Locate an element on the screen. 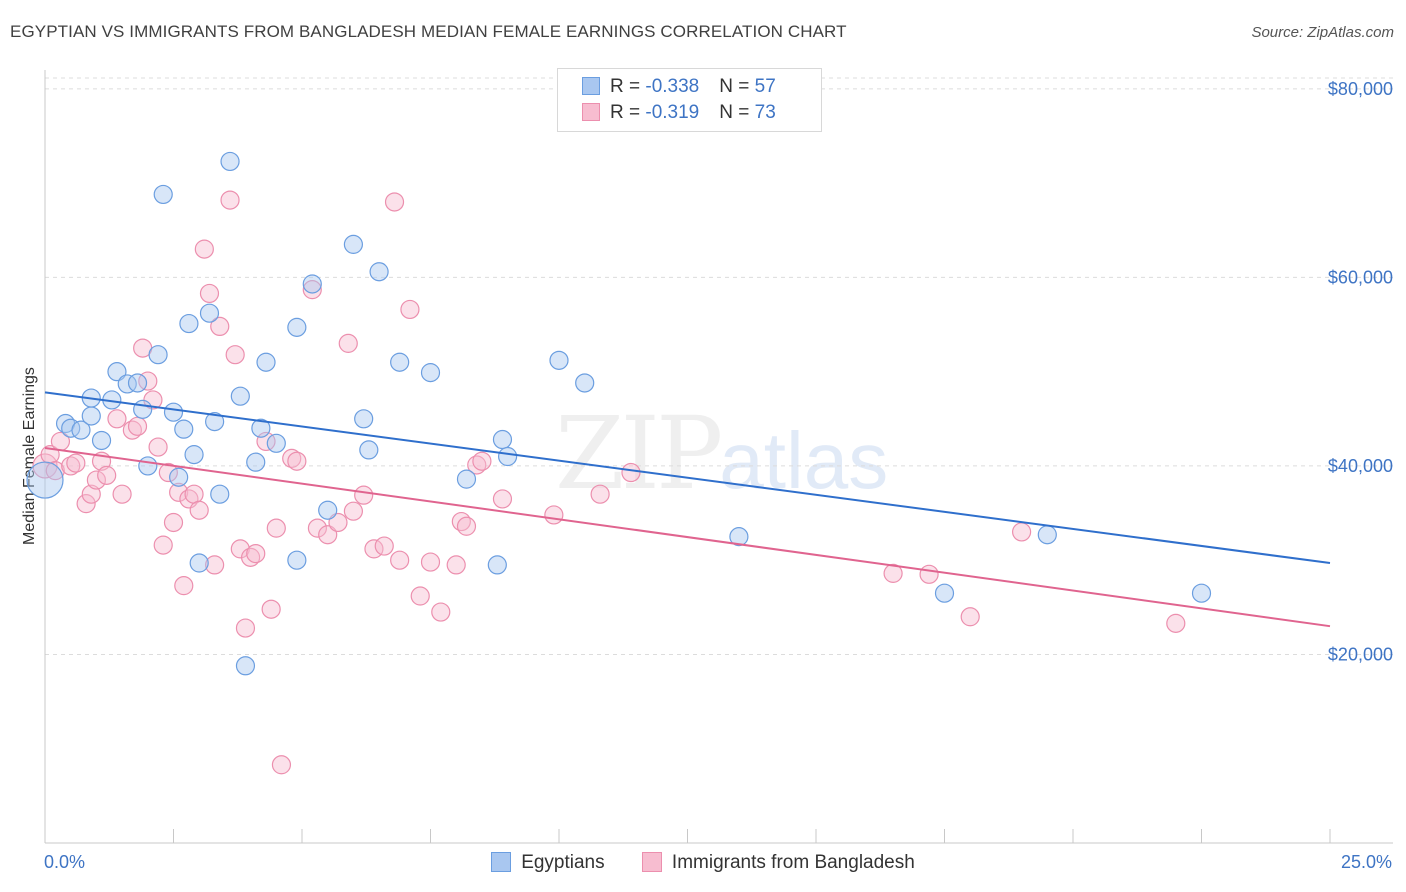 Image resolution: width=1406 pixels, height=892 pixels. legend-item-bangladesh: Immigrants from Bangladesh is located at coordinates (778, 863).